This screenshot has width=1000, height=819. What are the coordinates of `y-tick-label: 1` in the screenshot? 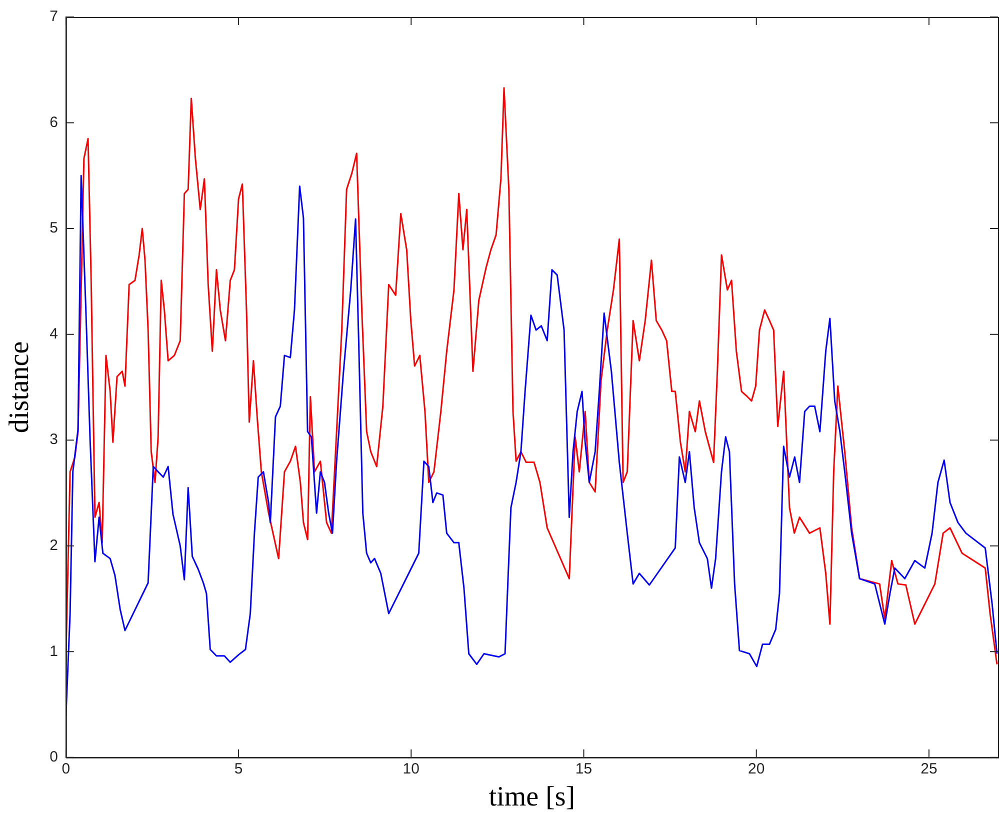 It's located at (54, 651).